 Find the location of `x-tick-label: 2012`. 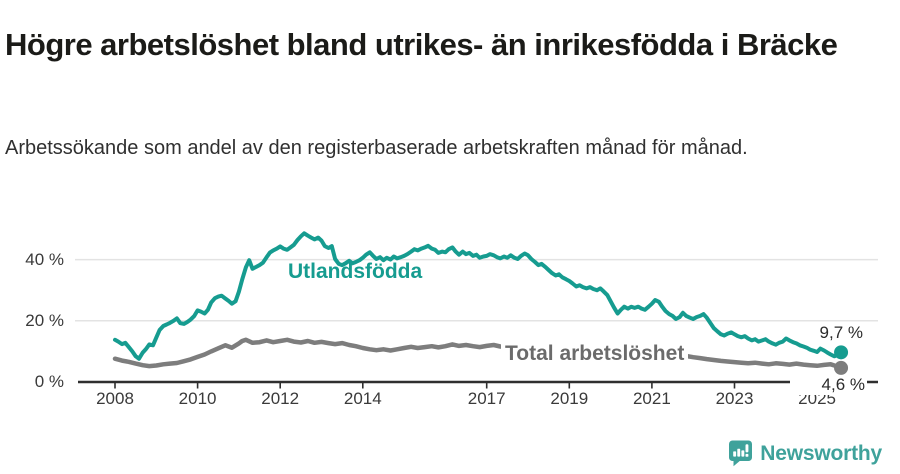

x-tick-label: 2012 is located at coordinates (280, 398).